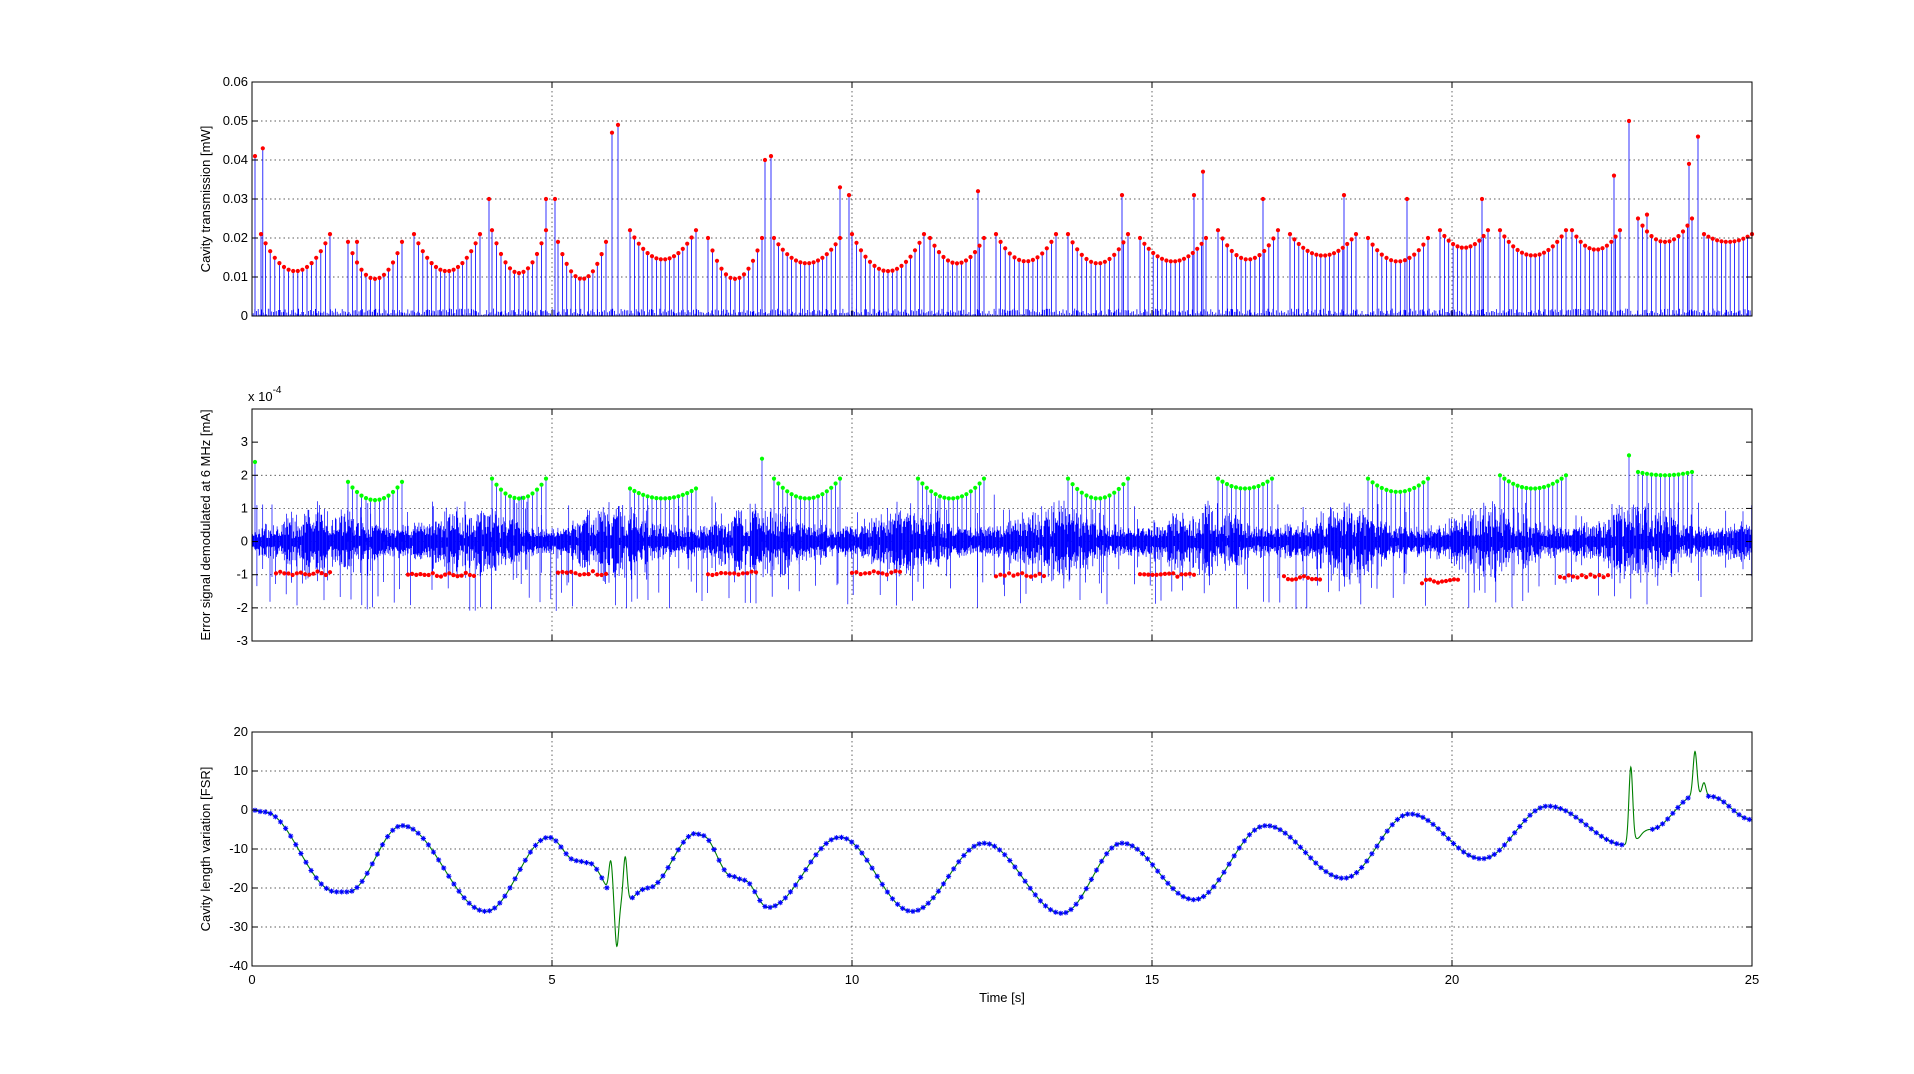 This screenshot has width=1914, height=1074. Describe the element at coordinates (1002, 849) in the screenshot. I see `cavity-length-line` at that location.